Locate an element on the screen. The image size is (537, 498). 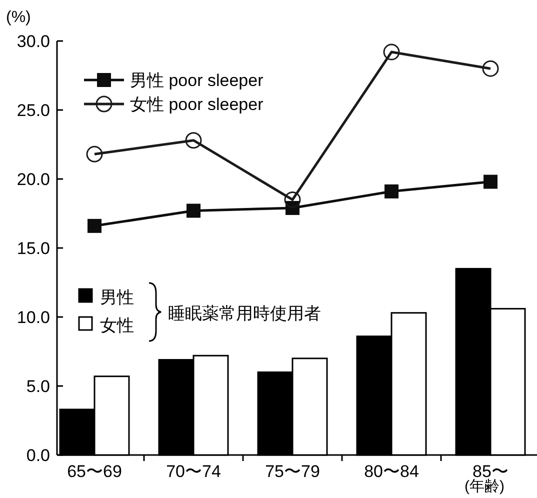
legend-label: 男性 is located at coordinates (117, 297).